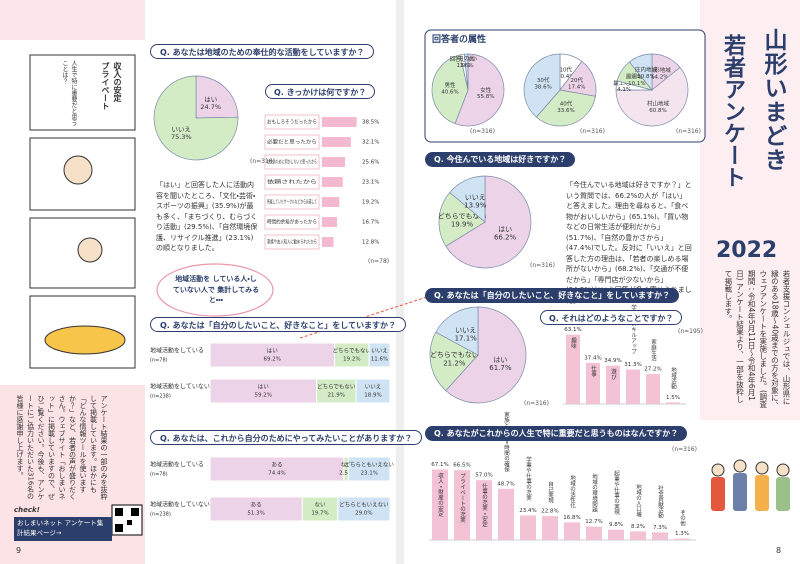 Image resolution: width=800 pixels, height=564 pixels. What do you see at coordinates (592, 358) in the screenshot?
I see `bar-value: 37.4%` at bounding box center [592, 358].